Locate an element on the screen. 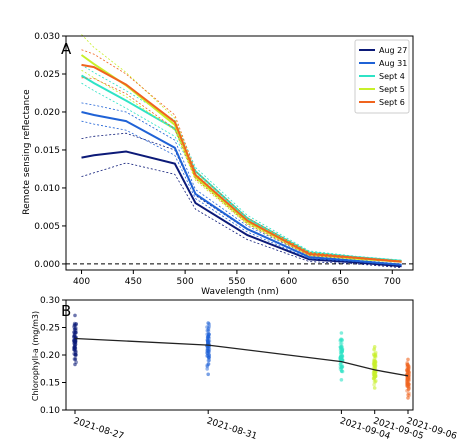  y-tick-label: 0.10 is located at coordinates (50, 411).